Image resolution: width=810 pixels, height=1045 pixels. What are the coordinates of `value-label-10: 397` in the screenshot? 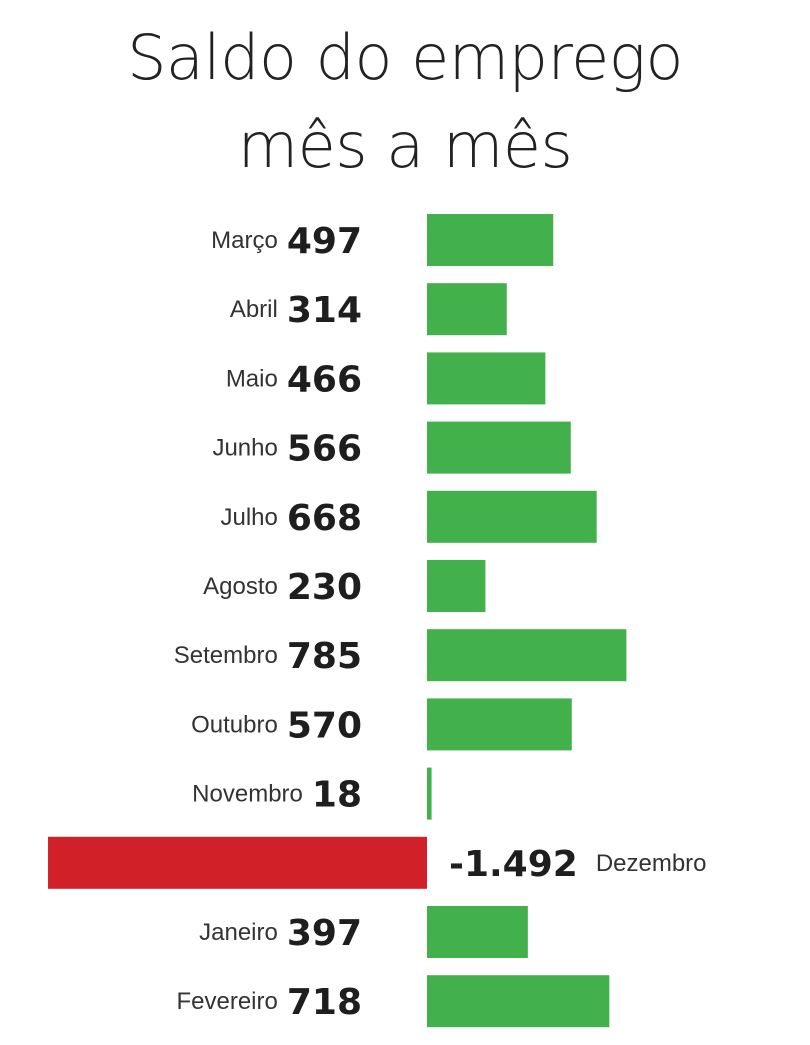 It's located at (324, 933).